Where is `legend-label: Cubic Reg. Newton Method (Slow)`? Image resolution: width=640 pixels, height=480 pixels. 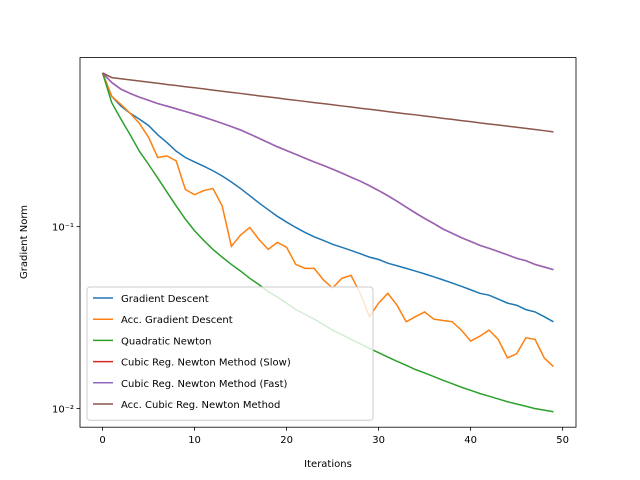 legend-label: Cubic Reg. Newton Method (Slow) is located at coordinates (206, 363).